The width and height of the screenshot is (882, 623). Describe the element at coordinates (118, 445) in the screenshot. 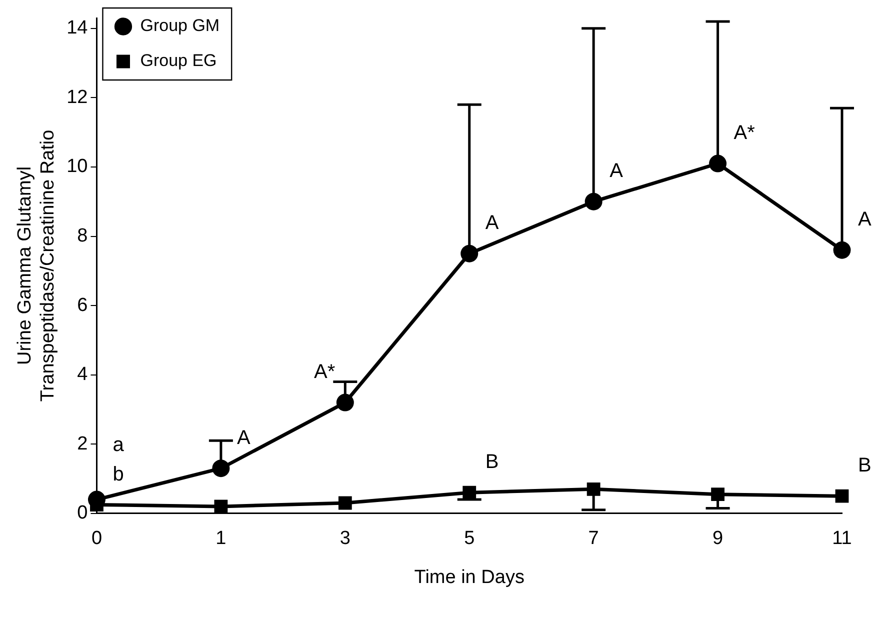

I see `annotation: a` at that location.